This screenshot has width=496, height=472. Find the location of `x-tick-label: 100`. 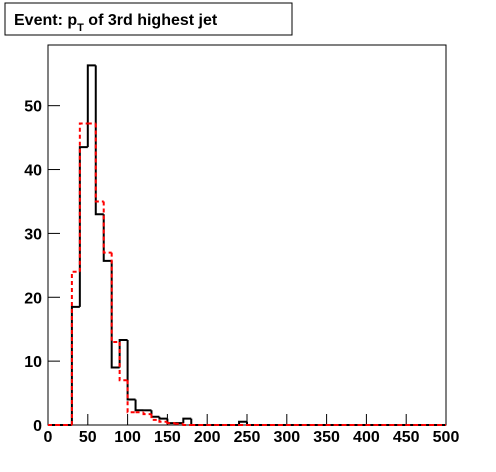

x-tick-label: 100 is located at coordinates (127, 437).